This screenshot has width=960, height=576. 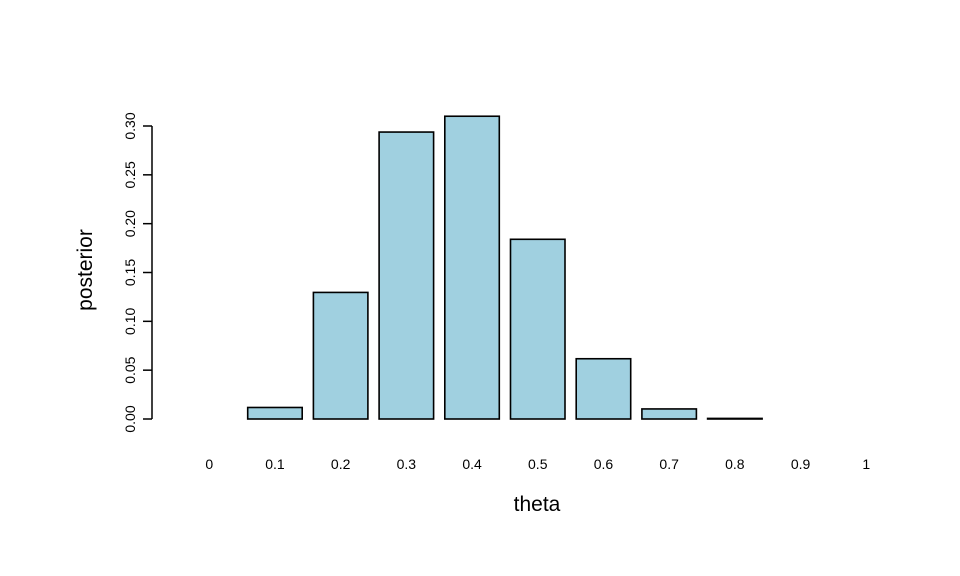 I want to click on x-tick-label: 0.7, so click(x=669, y=464).